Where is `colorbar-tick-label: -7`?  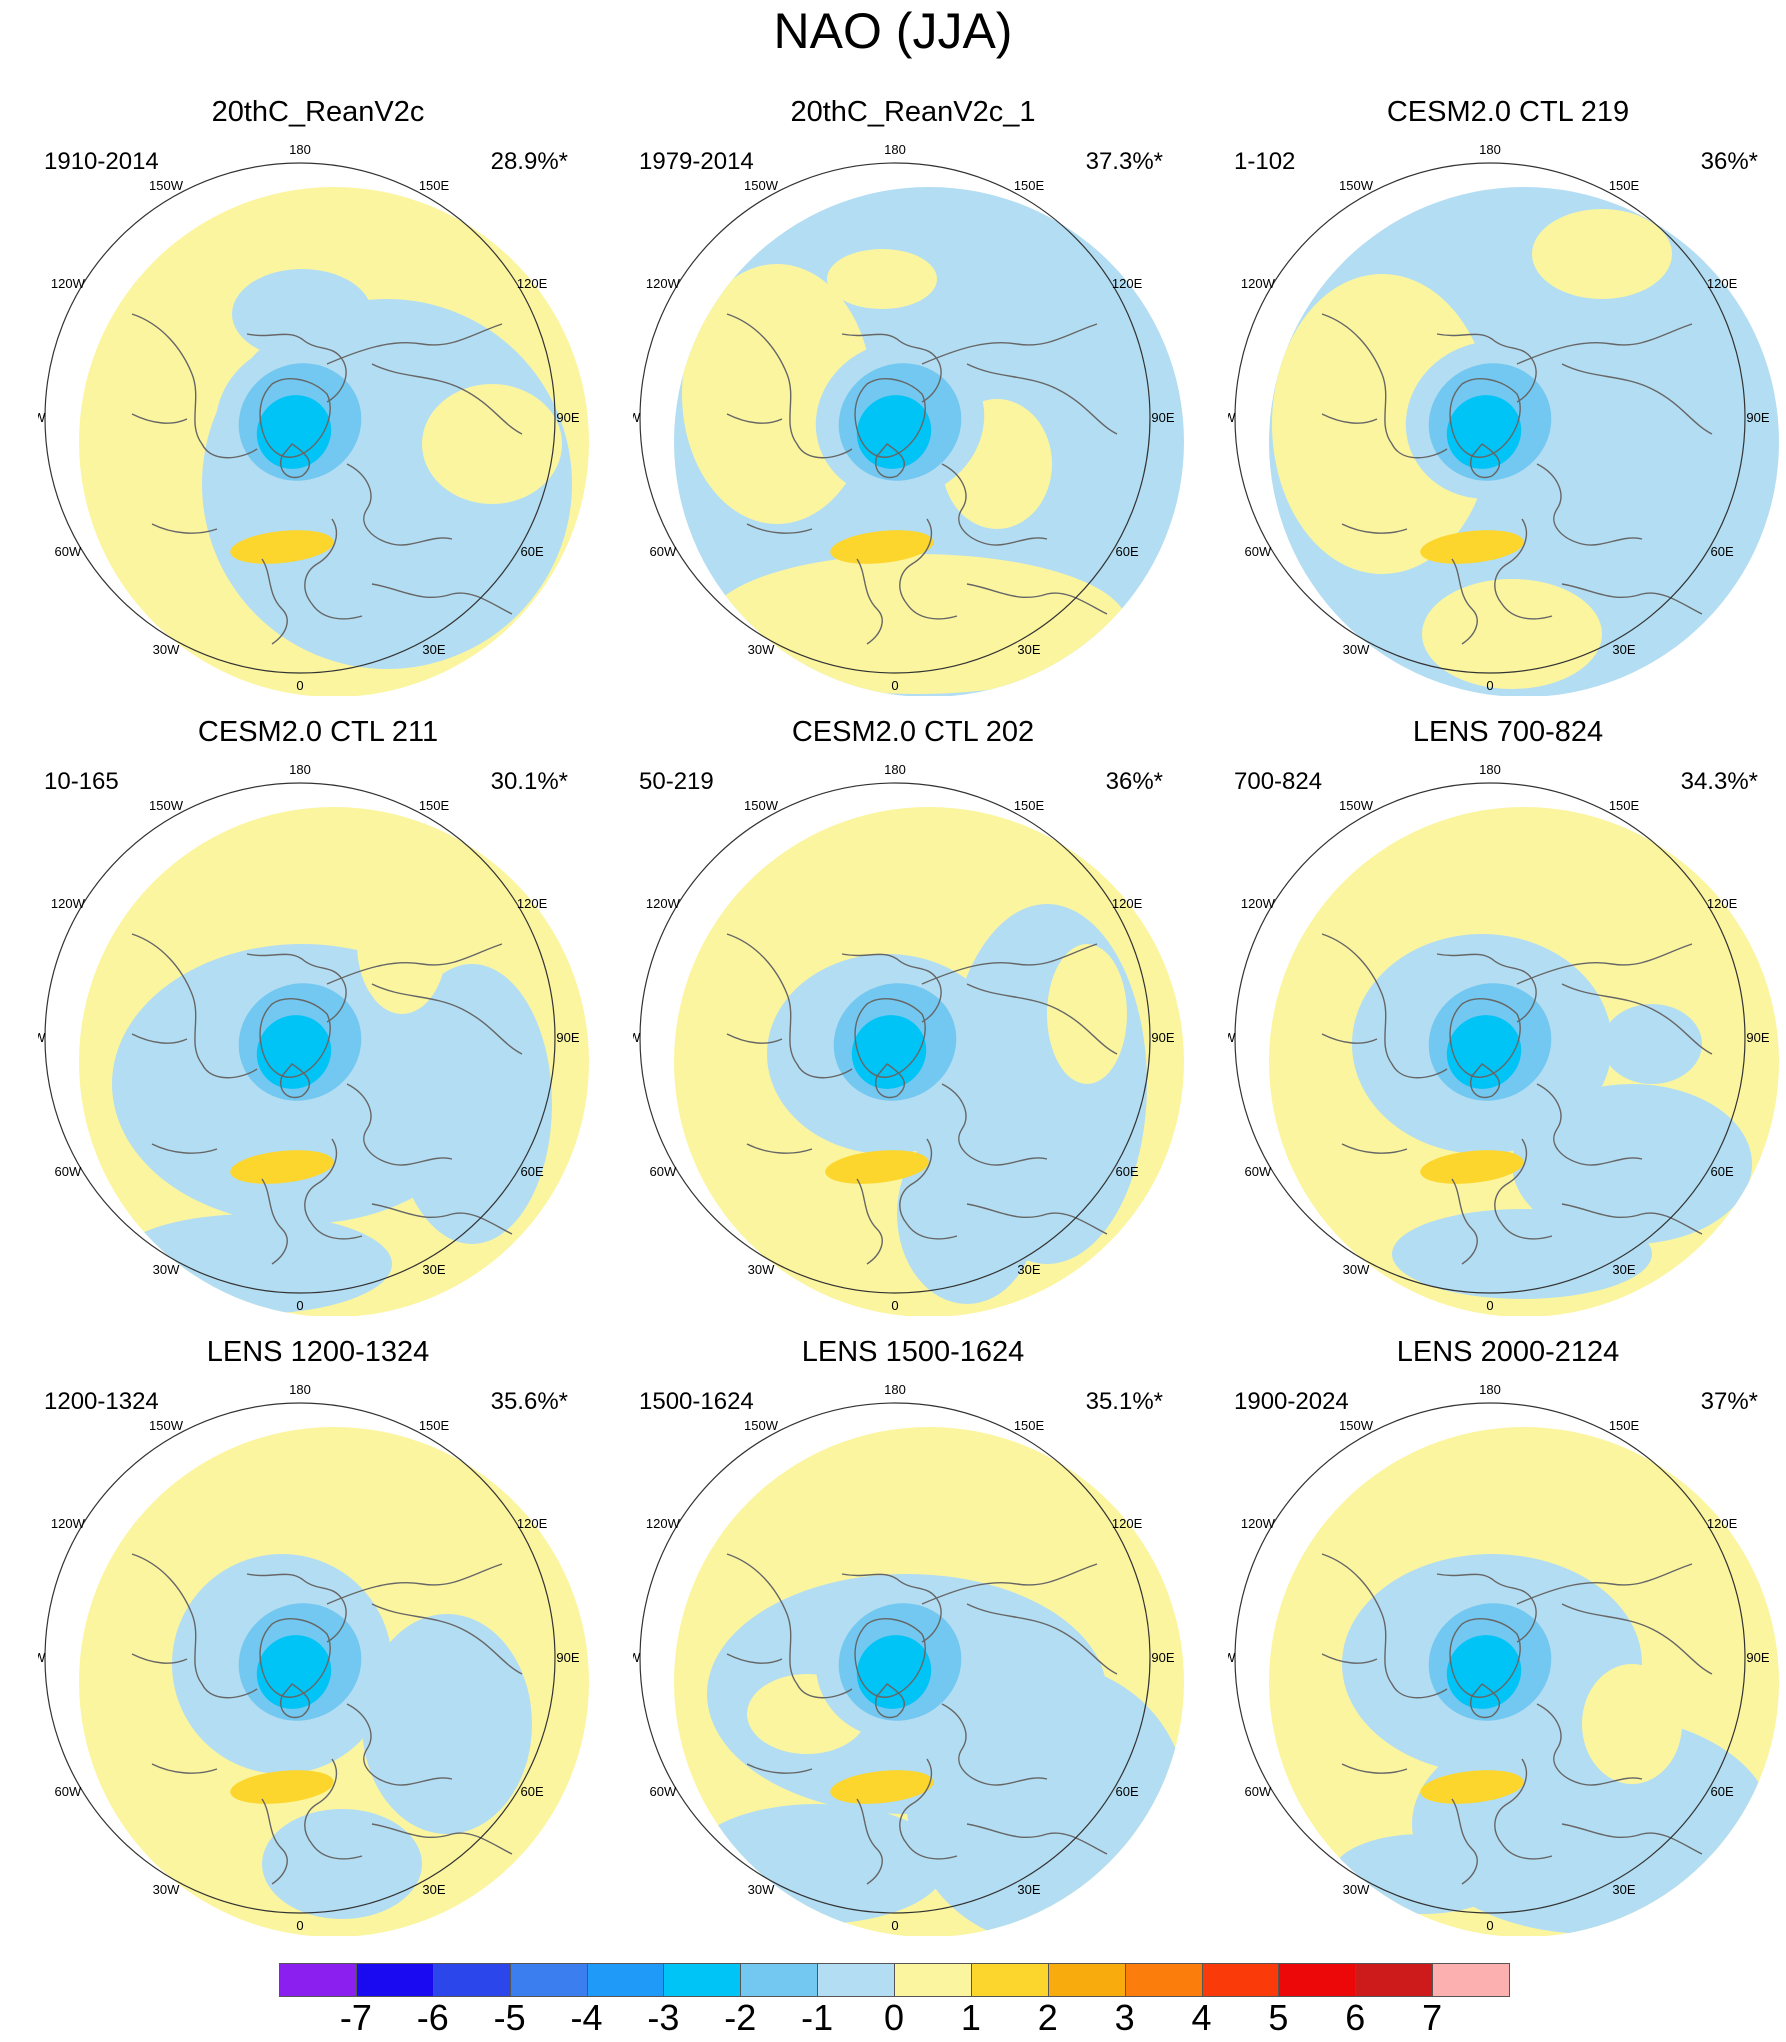
colorbar-tick-label: -7 is located at coordinates (355, 2017).